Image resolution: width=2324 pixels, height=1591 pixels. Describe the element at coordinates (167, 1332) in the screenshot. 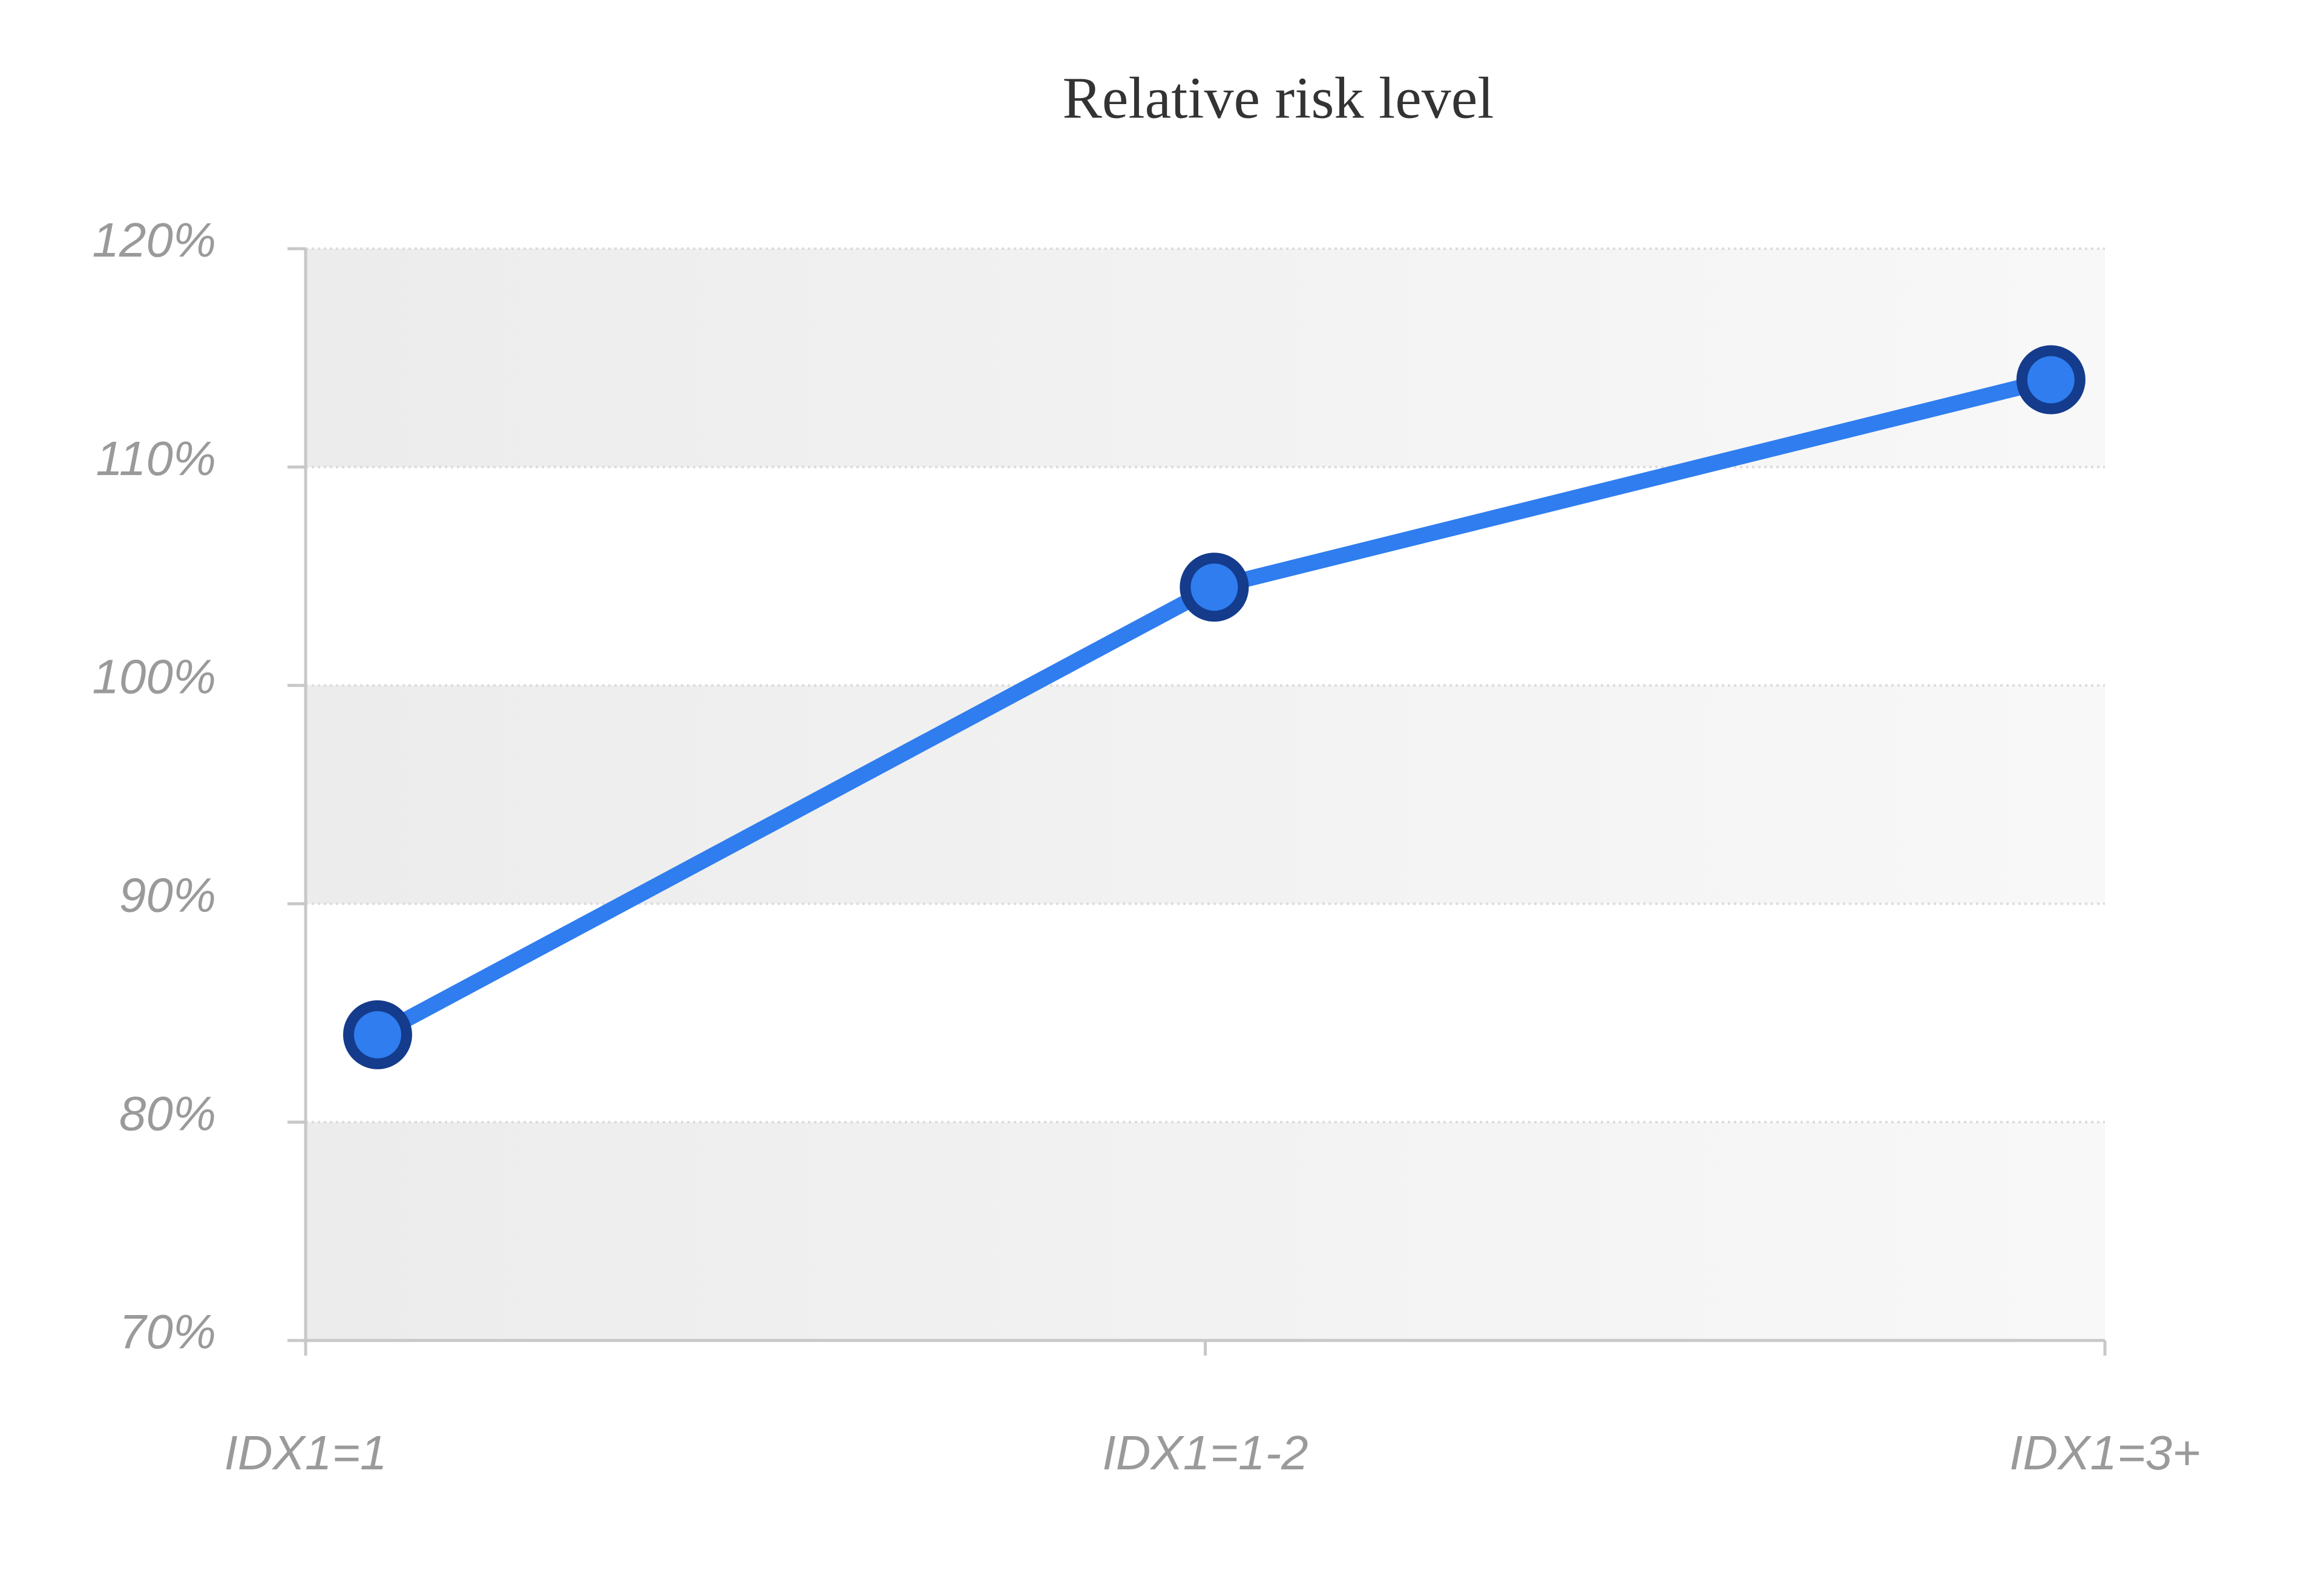

I see `y-tick-label: 70%` at that location.